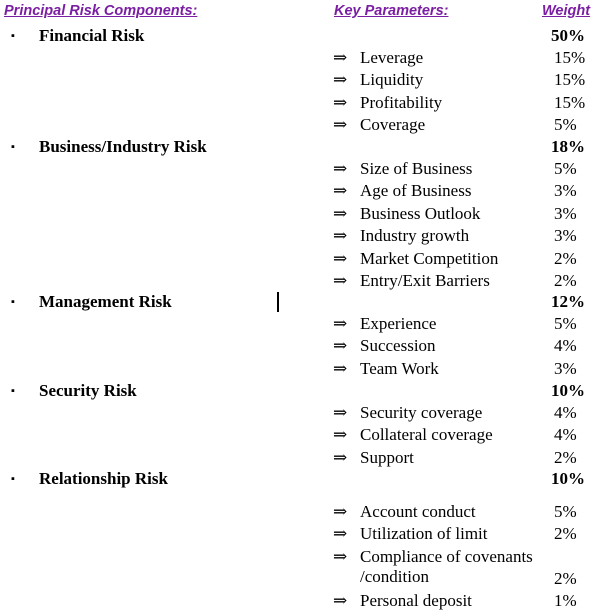 This screenshot has height=612, width=593. I want to click on key-parameters-header: Key Parameters:, so click(391, 11).